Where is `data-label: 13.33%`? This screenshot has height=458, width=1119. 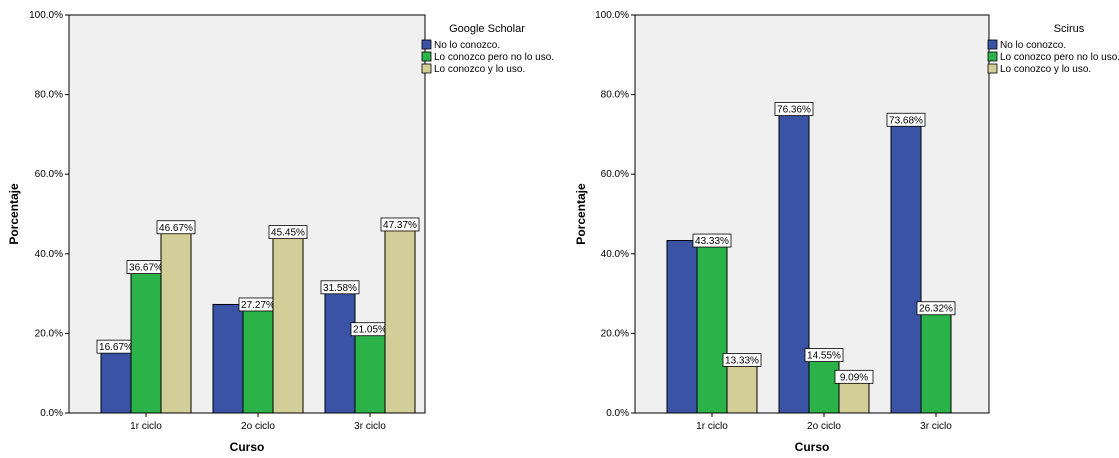 data-label: 13.33% is located at coordinates (742, 360).